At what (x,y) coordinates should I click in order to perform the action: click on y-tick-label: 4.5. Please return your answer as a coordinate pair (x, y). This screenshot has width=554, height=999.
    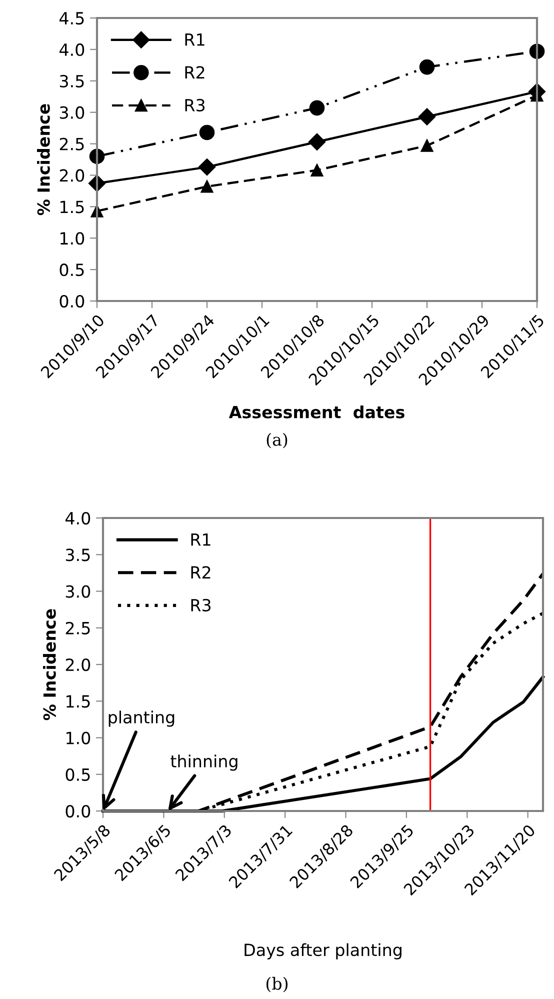
    Looking at the image, I should click on (72, 18).